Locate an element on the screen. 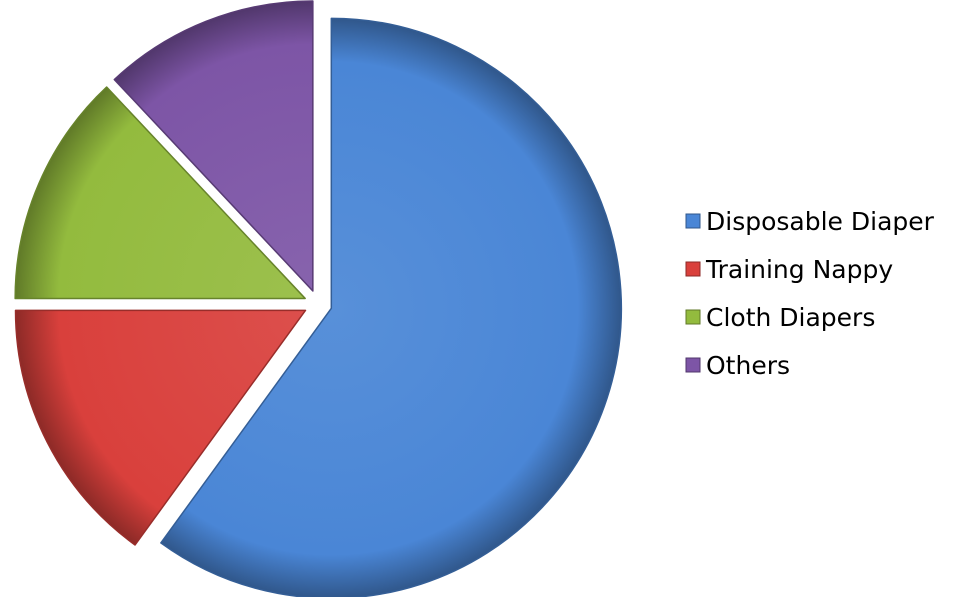 Image resolution: width=954 pixels, height=597 pixels. legend-swatch-others is located at coordinates (693, 365).